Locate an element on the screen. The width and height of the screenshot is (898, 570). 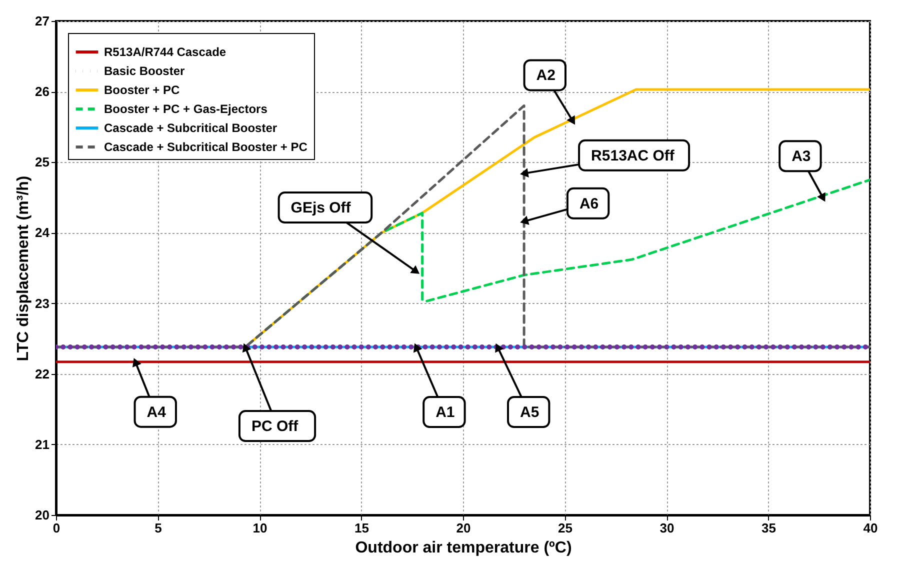
x-tick-label: 0 is located at coordinates (56, 528).